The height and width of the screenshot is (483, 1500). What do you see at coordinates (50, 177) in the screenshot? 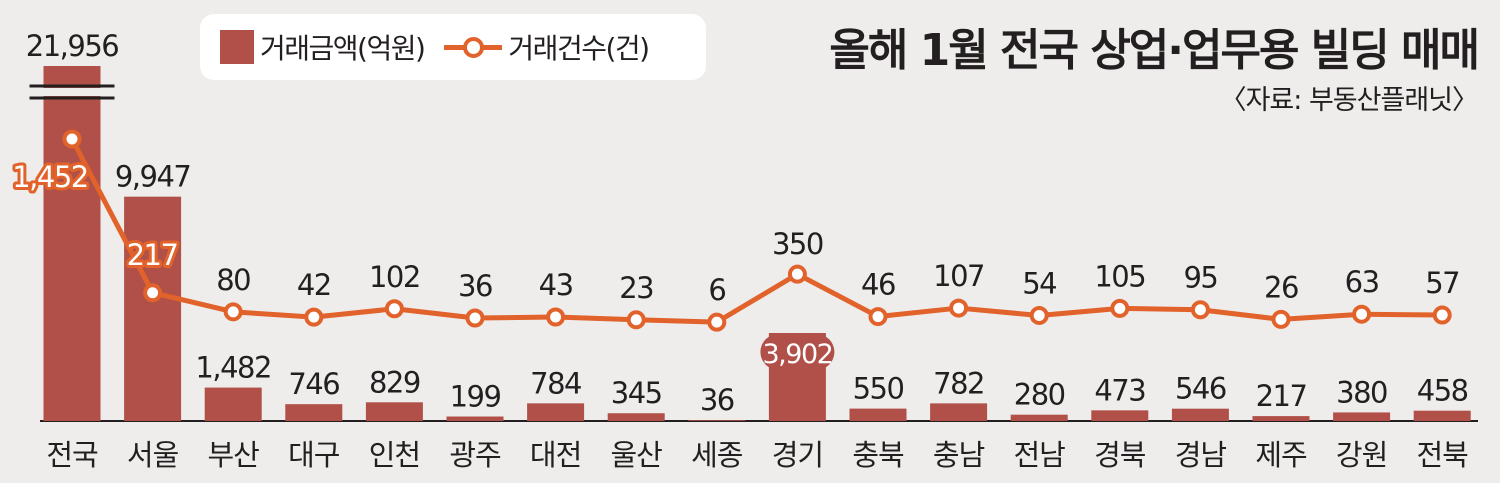
I see `line-value-전국: 1,452` at bounding box center [50, 177].